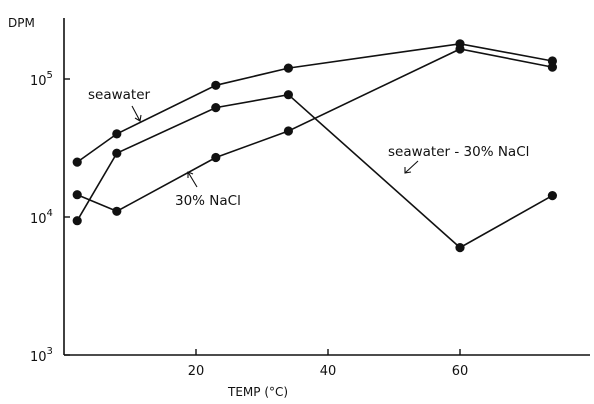 The image size is (594, 404). What do you see at coordinates (119, 95) in the screenshot?
I see `label-seawater: seawater` at bounding box center [119, 95].